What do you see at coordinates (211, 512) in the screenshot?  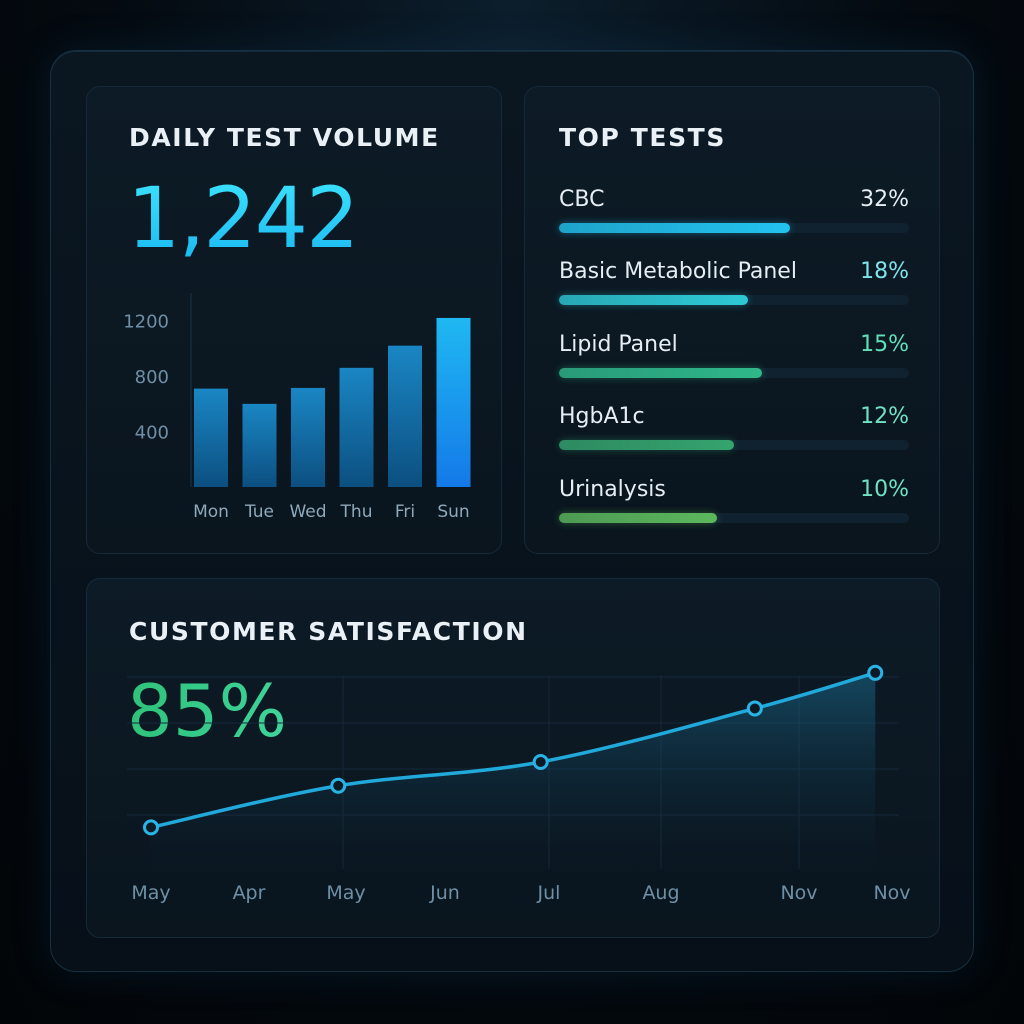 I see `x-category-label: Mon` at bounding box center [211, 512].